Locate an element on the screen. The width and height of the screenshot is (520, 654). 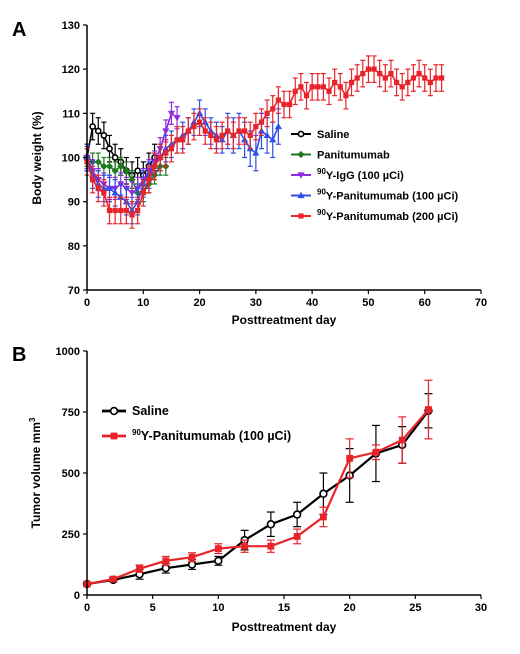
panel-a-legend-label-sup: 90 is located at coordinates (321, 171).